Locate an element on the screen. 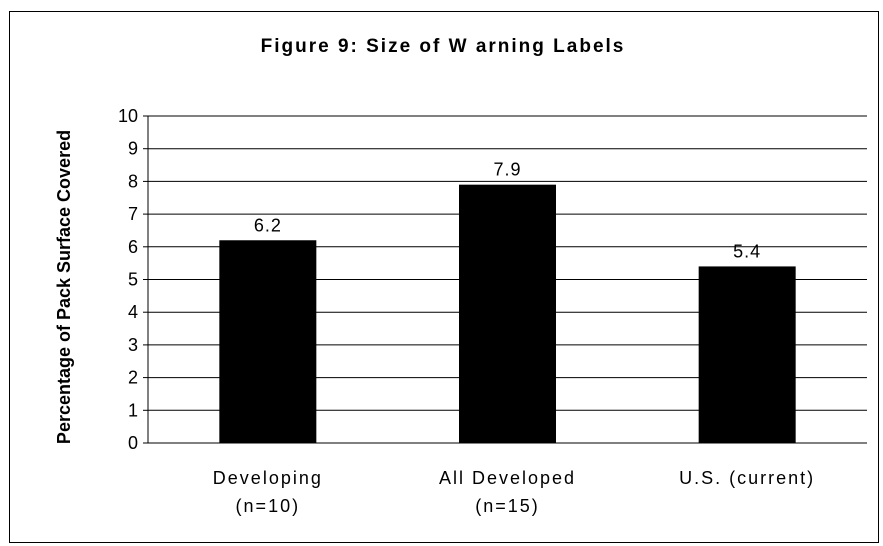 Image resolution: width=883 pixels, height=546 pixels. data-label: 5.4 is located at coordinates (747, 251).